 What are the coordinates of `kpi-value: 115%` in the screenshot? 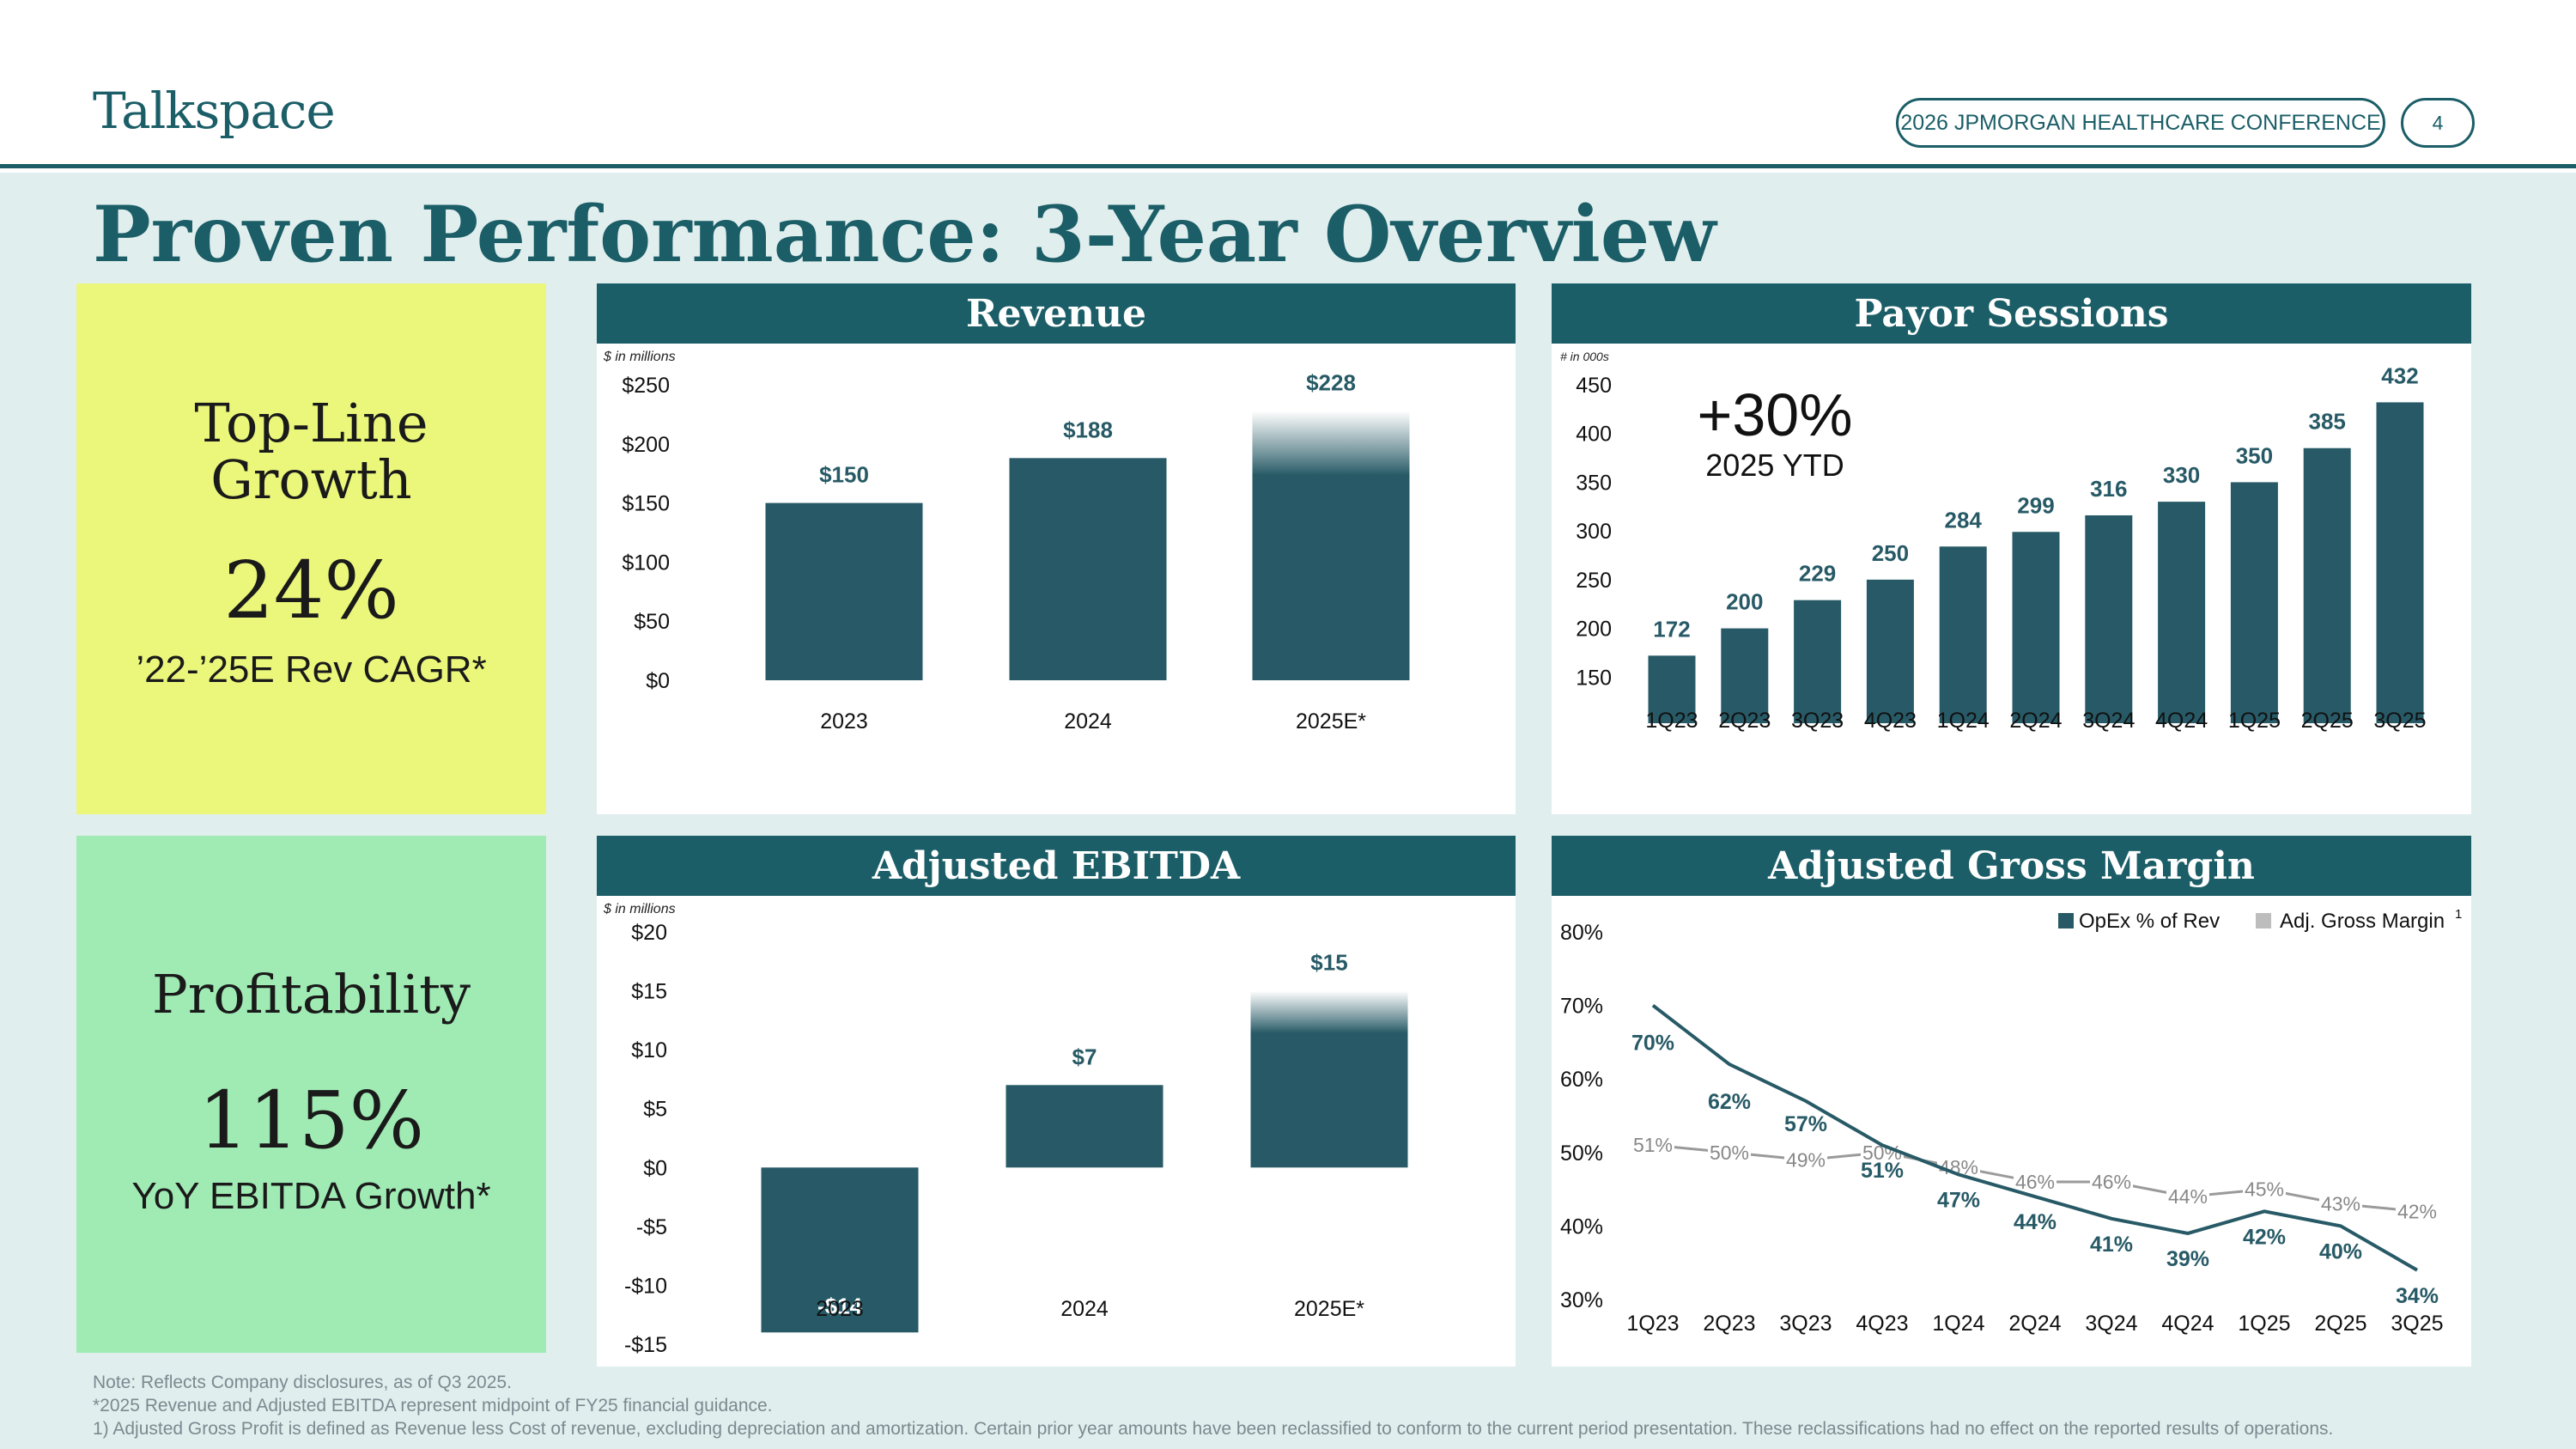 It's located at (311, 1120).